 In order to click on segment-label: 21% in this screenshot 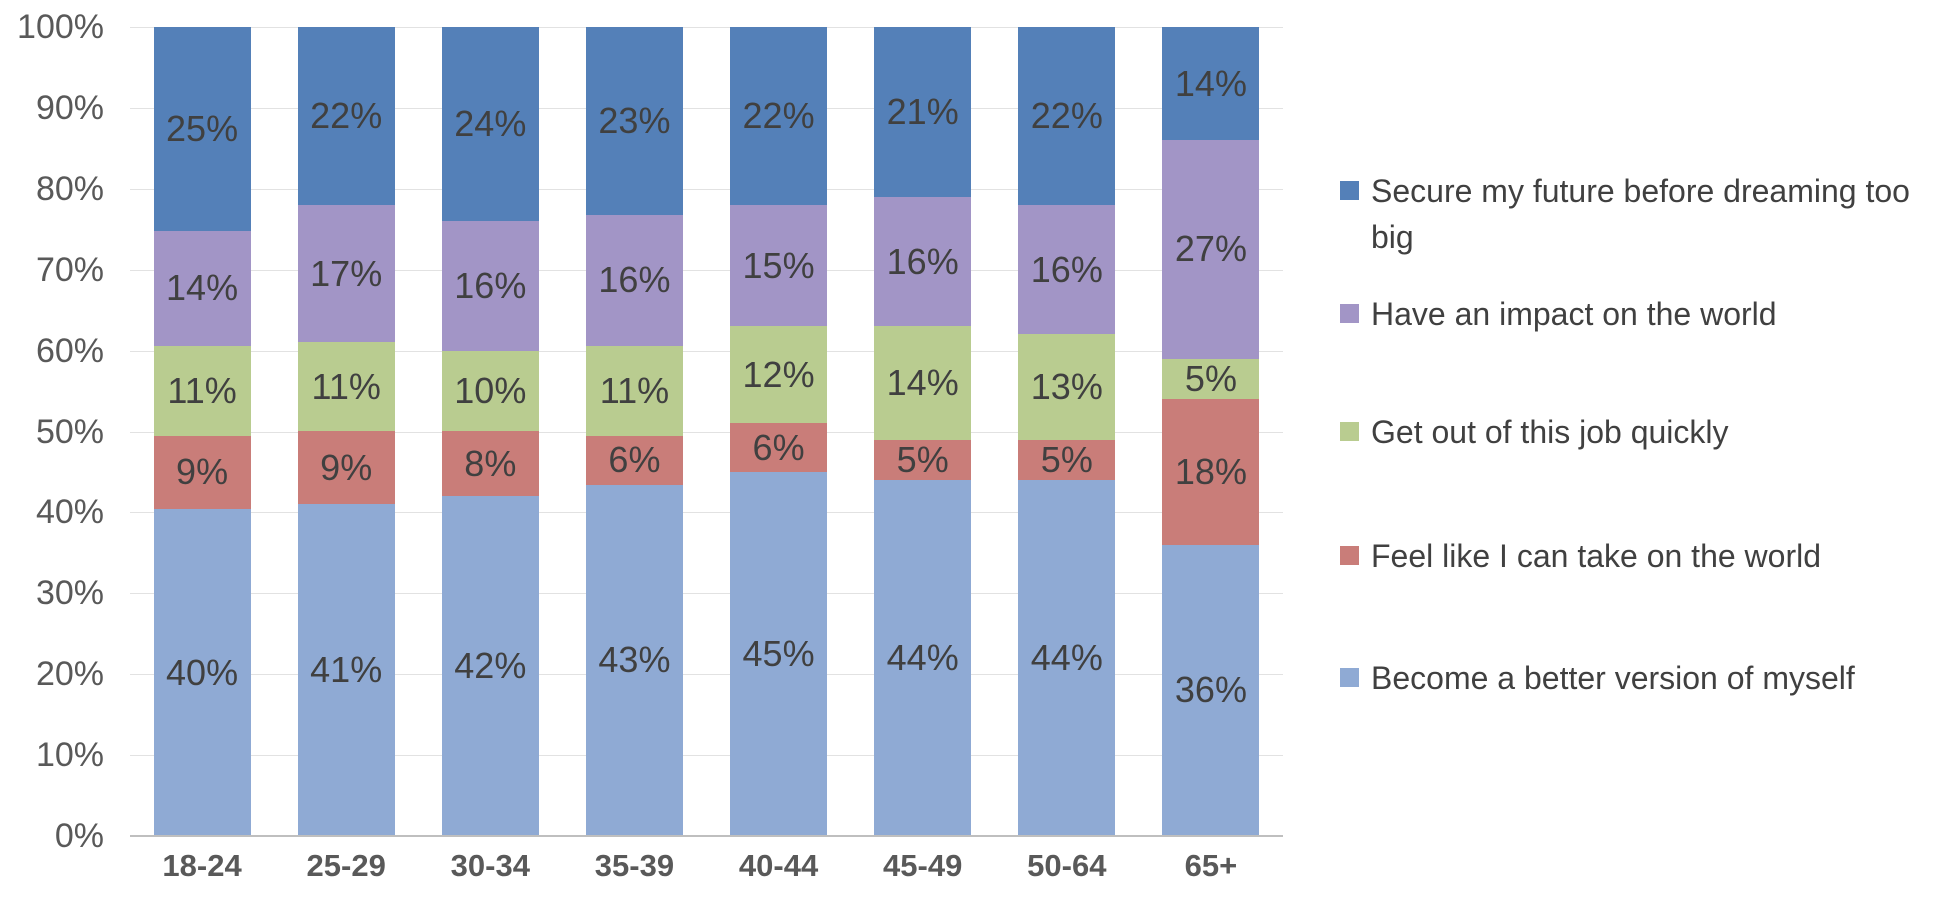, I will do `click(922, 111)`.